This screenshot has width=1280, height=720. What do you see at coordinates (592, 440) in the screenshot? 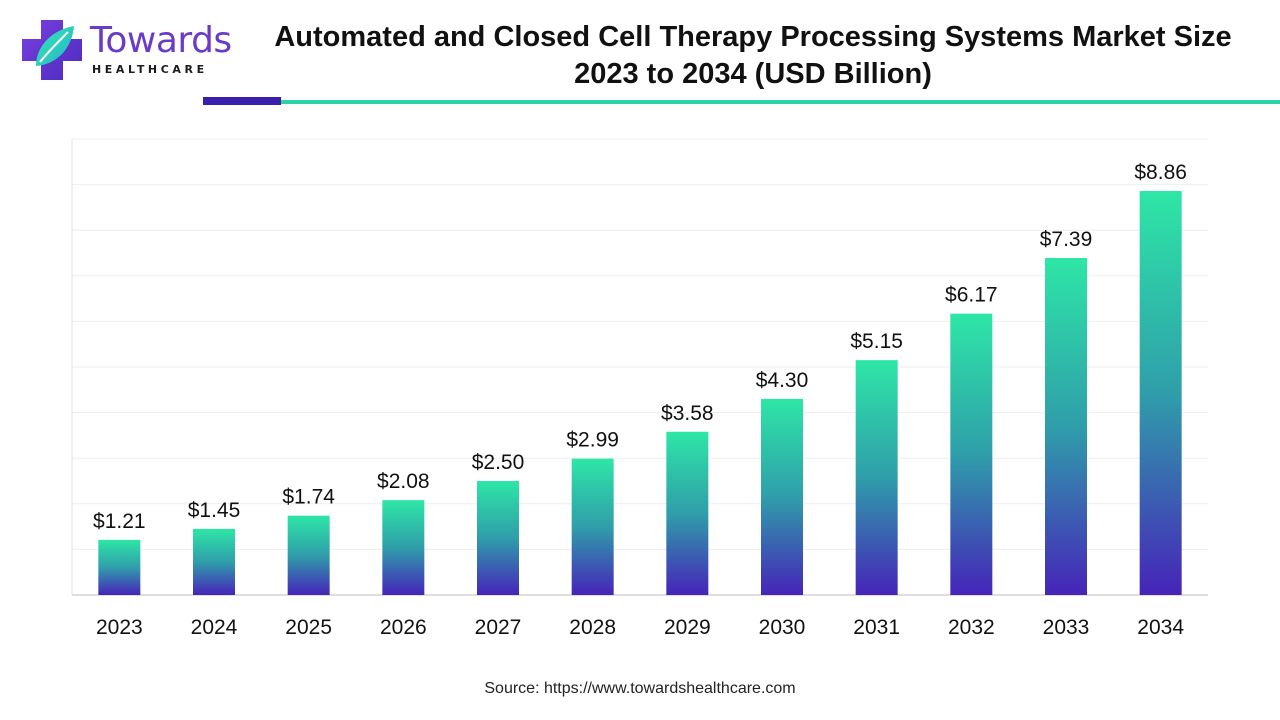
I see `value-label: $2.99` at bounding box center [592, 440].